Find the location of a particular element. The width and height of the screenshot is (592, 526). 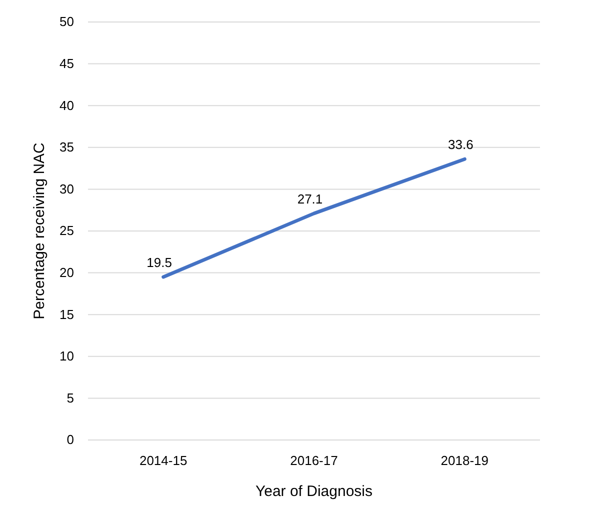

y-tick-label: 30 is located at coordinates (67, 188).